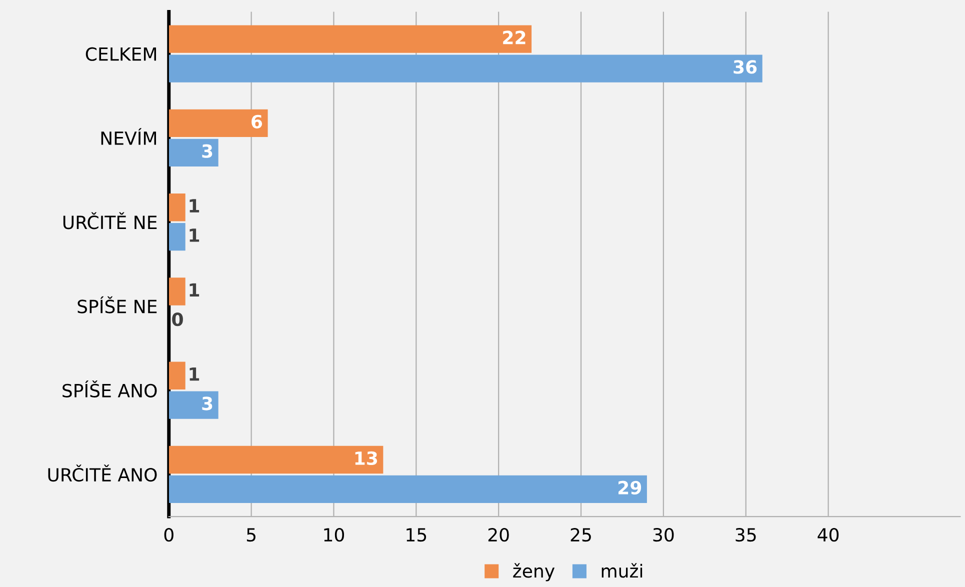  I want to click on x-tick-label: 30, so click(663, 535).